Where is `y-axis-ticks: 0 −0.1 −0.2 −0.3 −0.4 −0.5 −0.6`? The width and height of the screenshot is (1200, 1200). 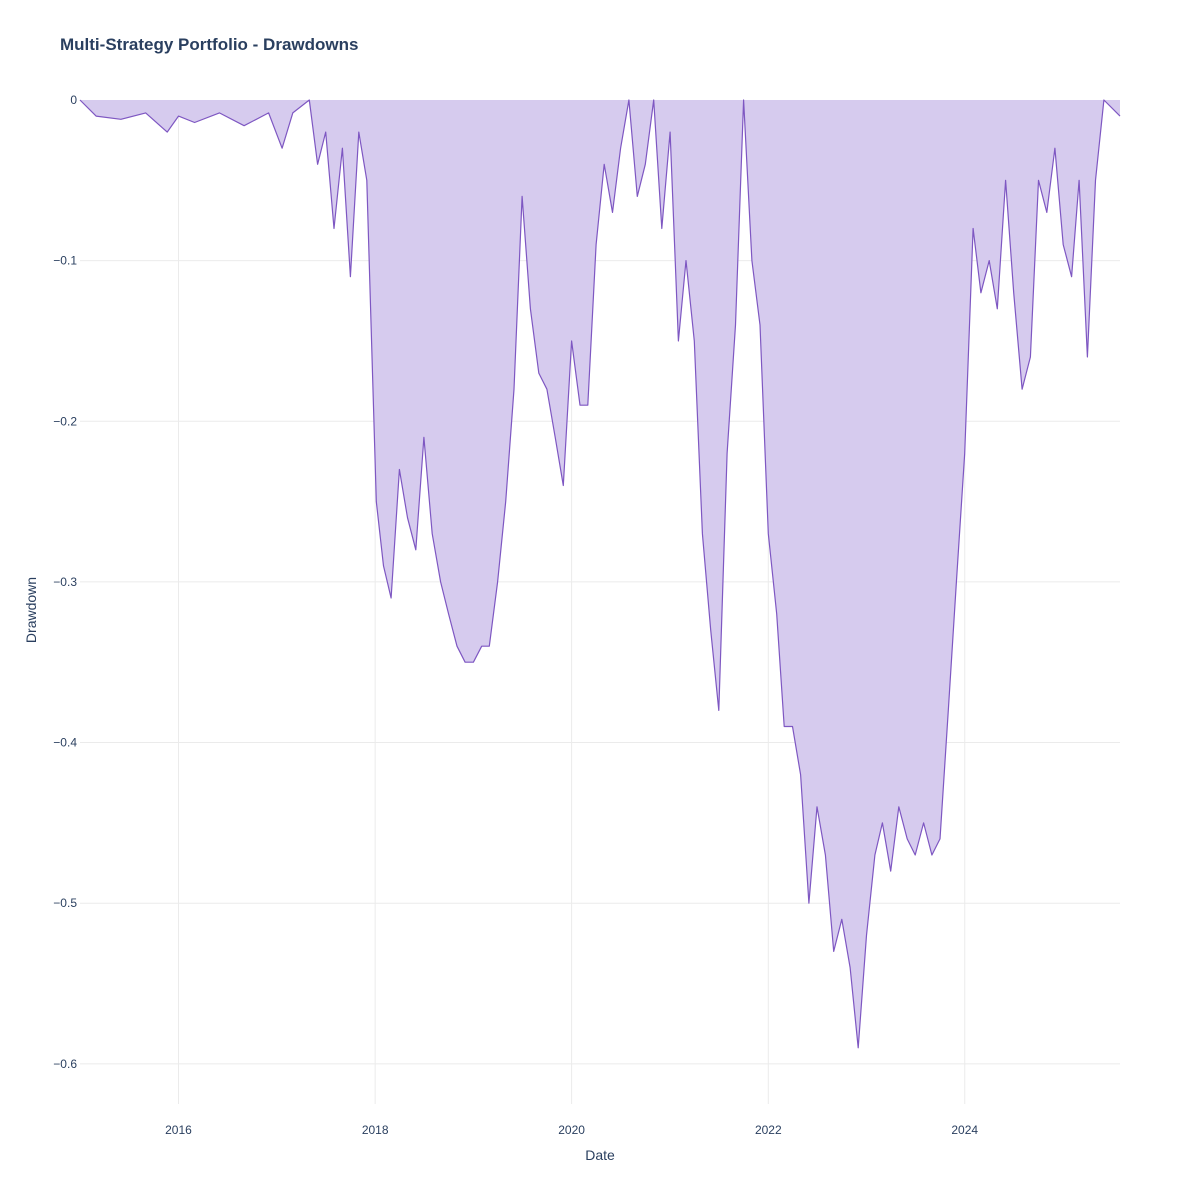 y-axis-ticks: 0 −0.1 −0.2 −0.3 −0.4 −0.5 −0.6 is located at coordinates (65, 582).